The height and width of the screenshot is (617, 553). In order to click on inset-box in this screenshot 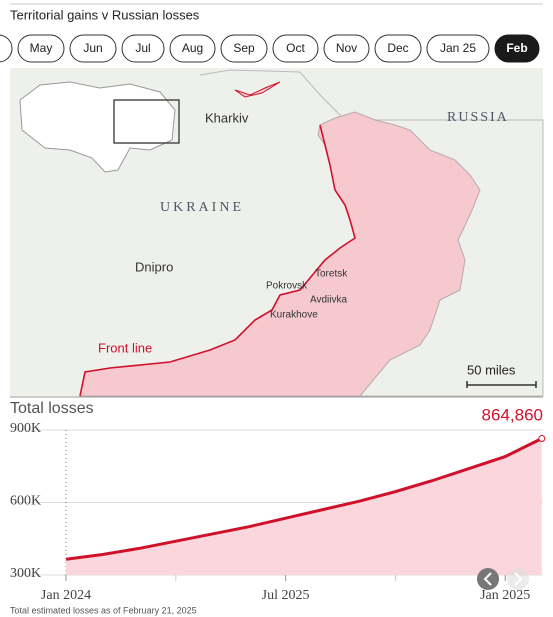, I will do `click(146, 121)`.